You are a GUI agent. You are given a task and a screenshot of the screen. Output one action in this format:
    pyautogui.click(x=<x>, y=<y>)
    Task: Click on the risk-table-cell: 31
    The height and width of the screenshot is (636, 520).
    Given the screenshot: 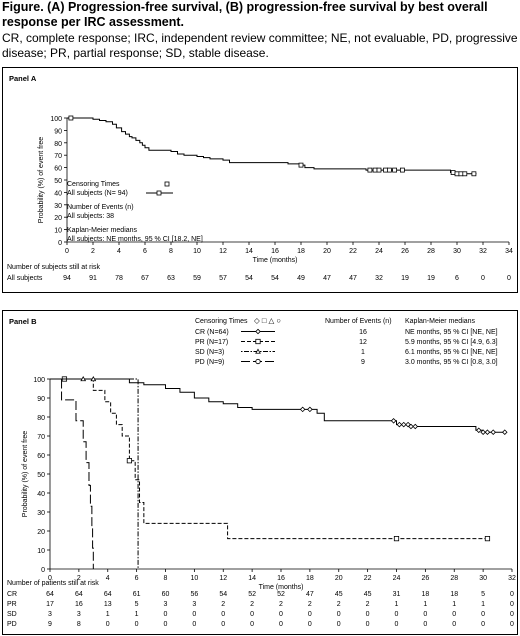 What is the action you would take?
    pyautogui.click(x=397, y=594)
    